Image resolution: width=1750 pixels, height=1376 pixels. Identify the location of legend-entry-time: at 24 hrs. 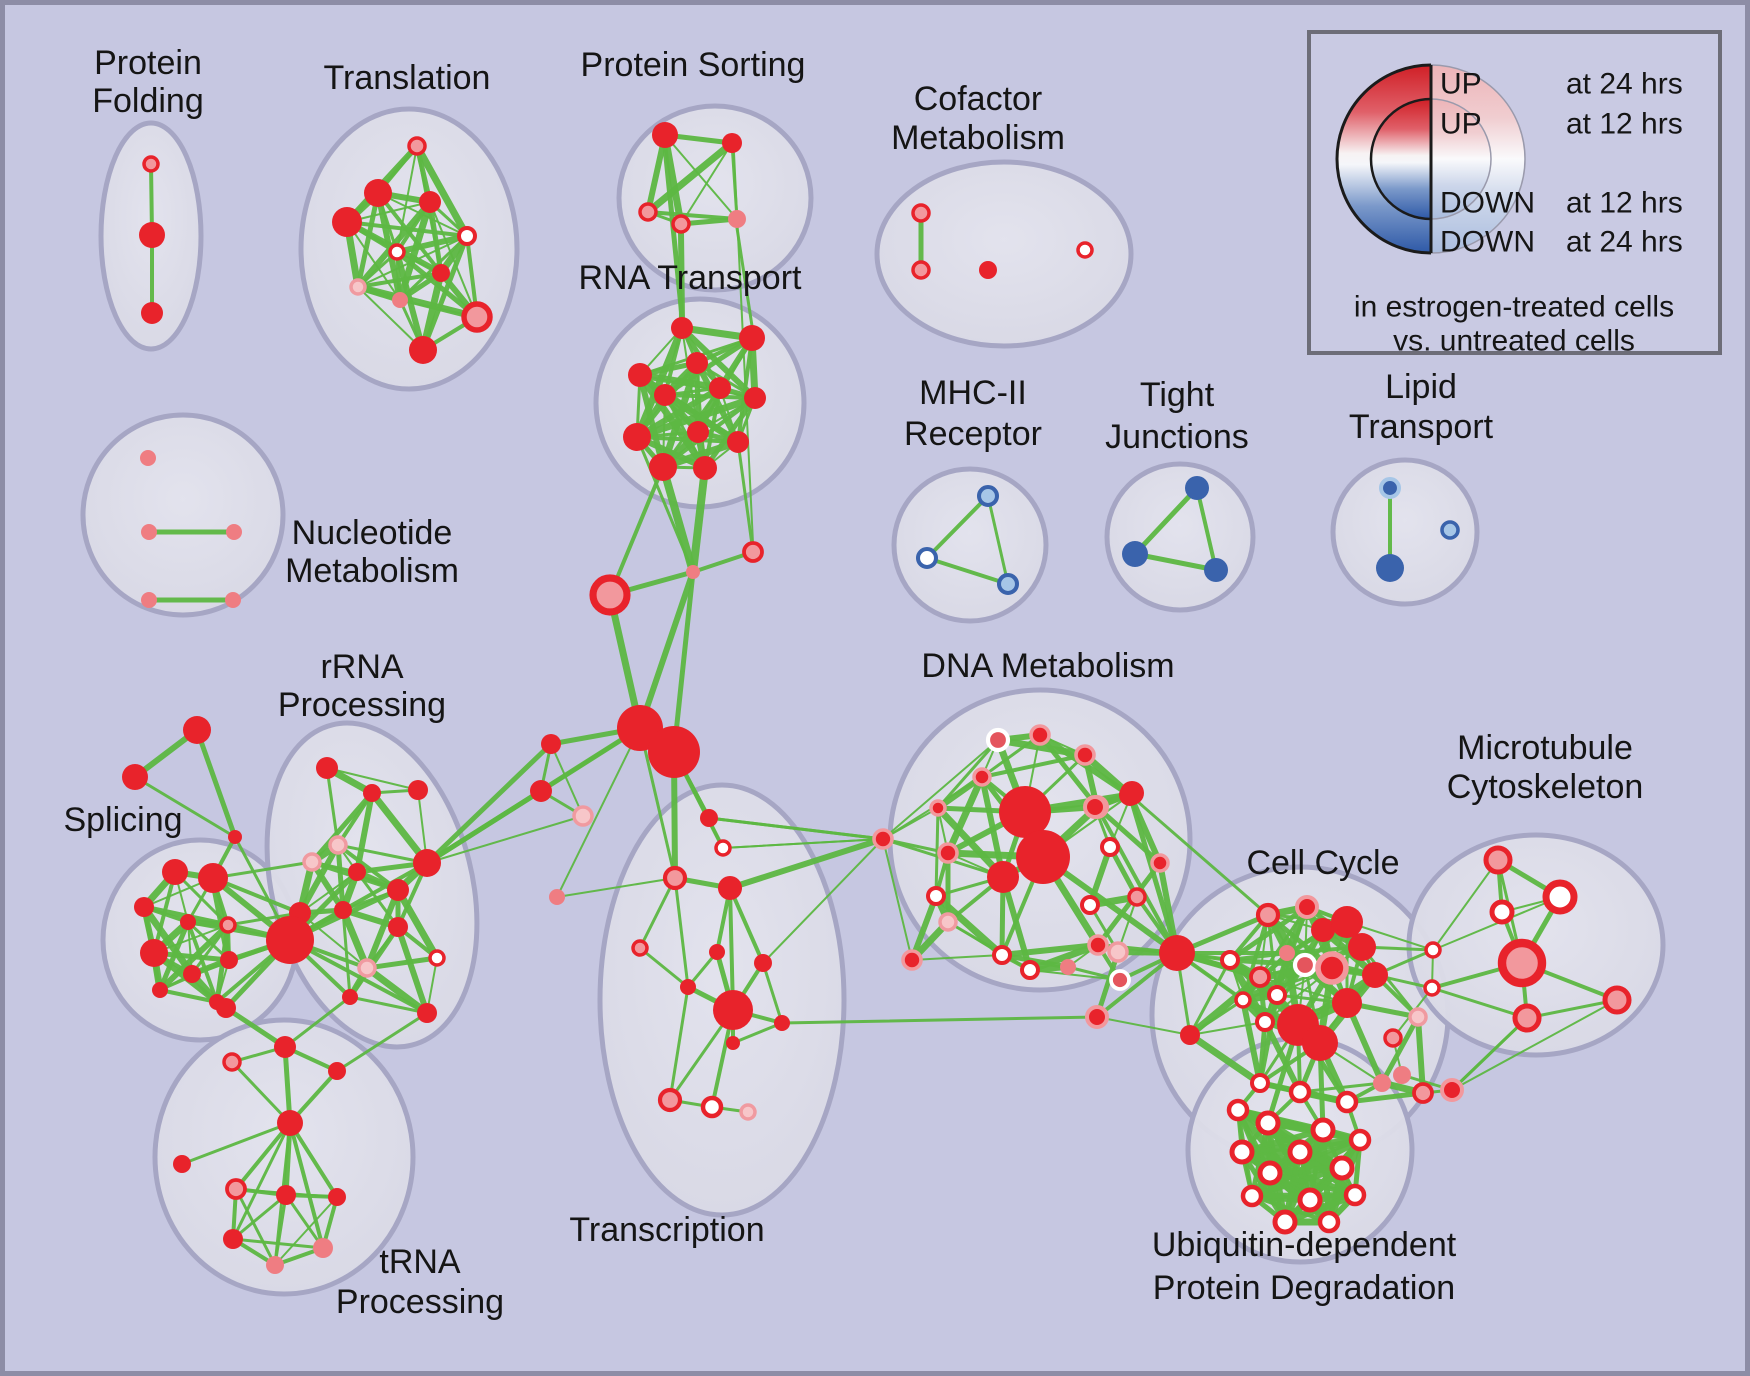
(1624, 242).